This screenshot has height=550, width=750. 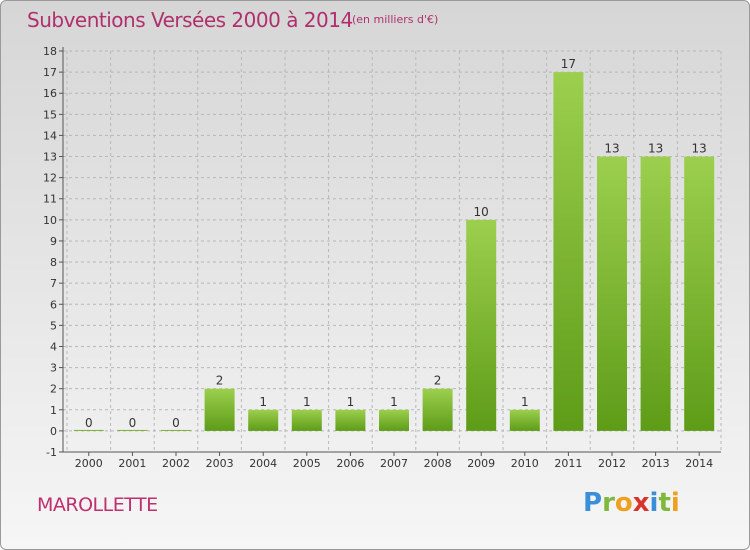 I want to click on y-tick-label: 5, so click(x=53, y=325).